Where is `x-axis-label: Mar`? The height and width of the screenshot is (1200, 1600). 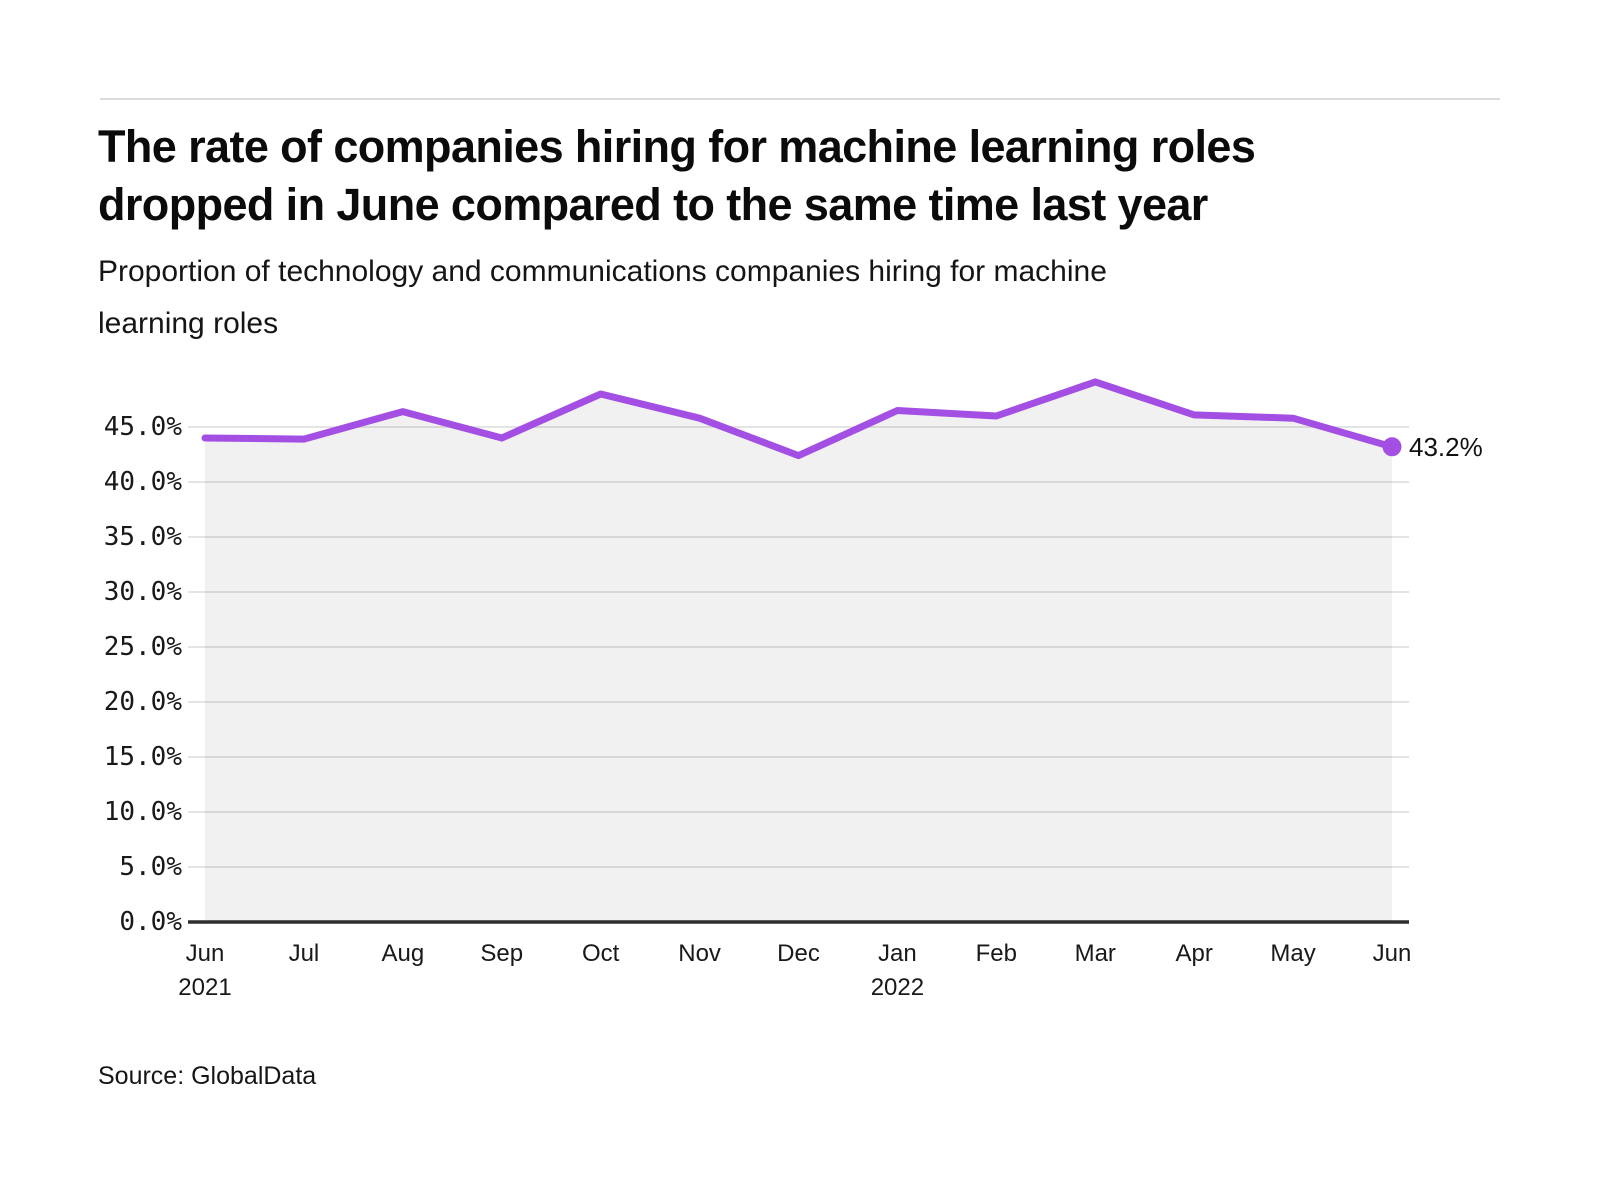
x-axis-label: Mar is located at coordinates (1095, 953).